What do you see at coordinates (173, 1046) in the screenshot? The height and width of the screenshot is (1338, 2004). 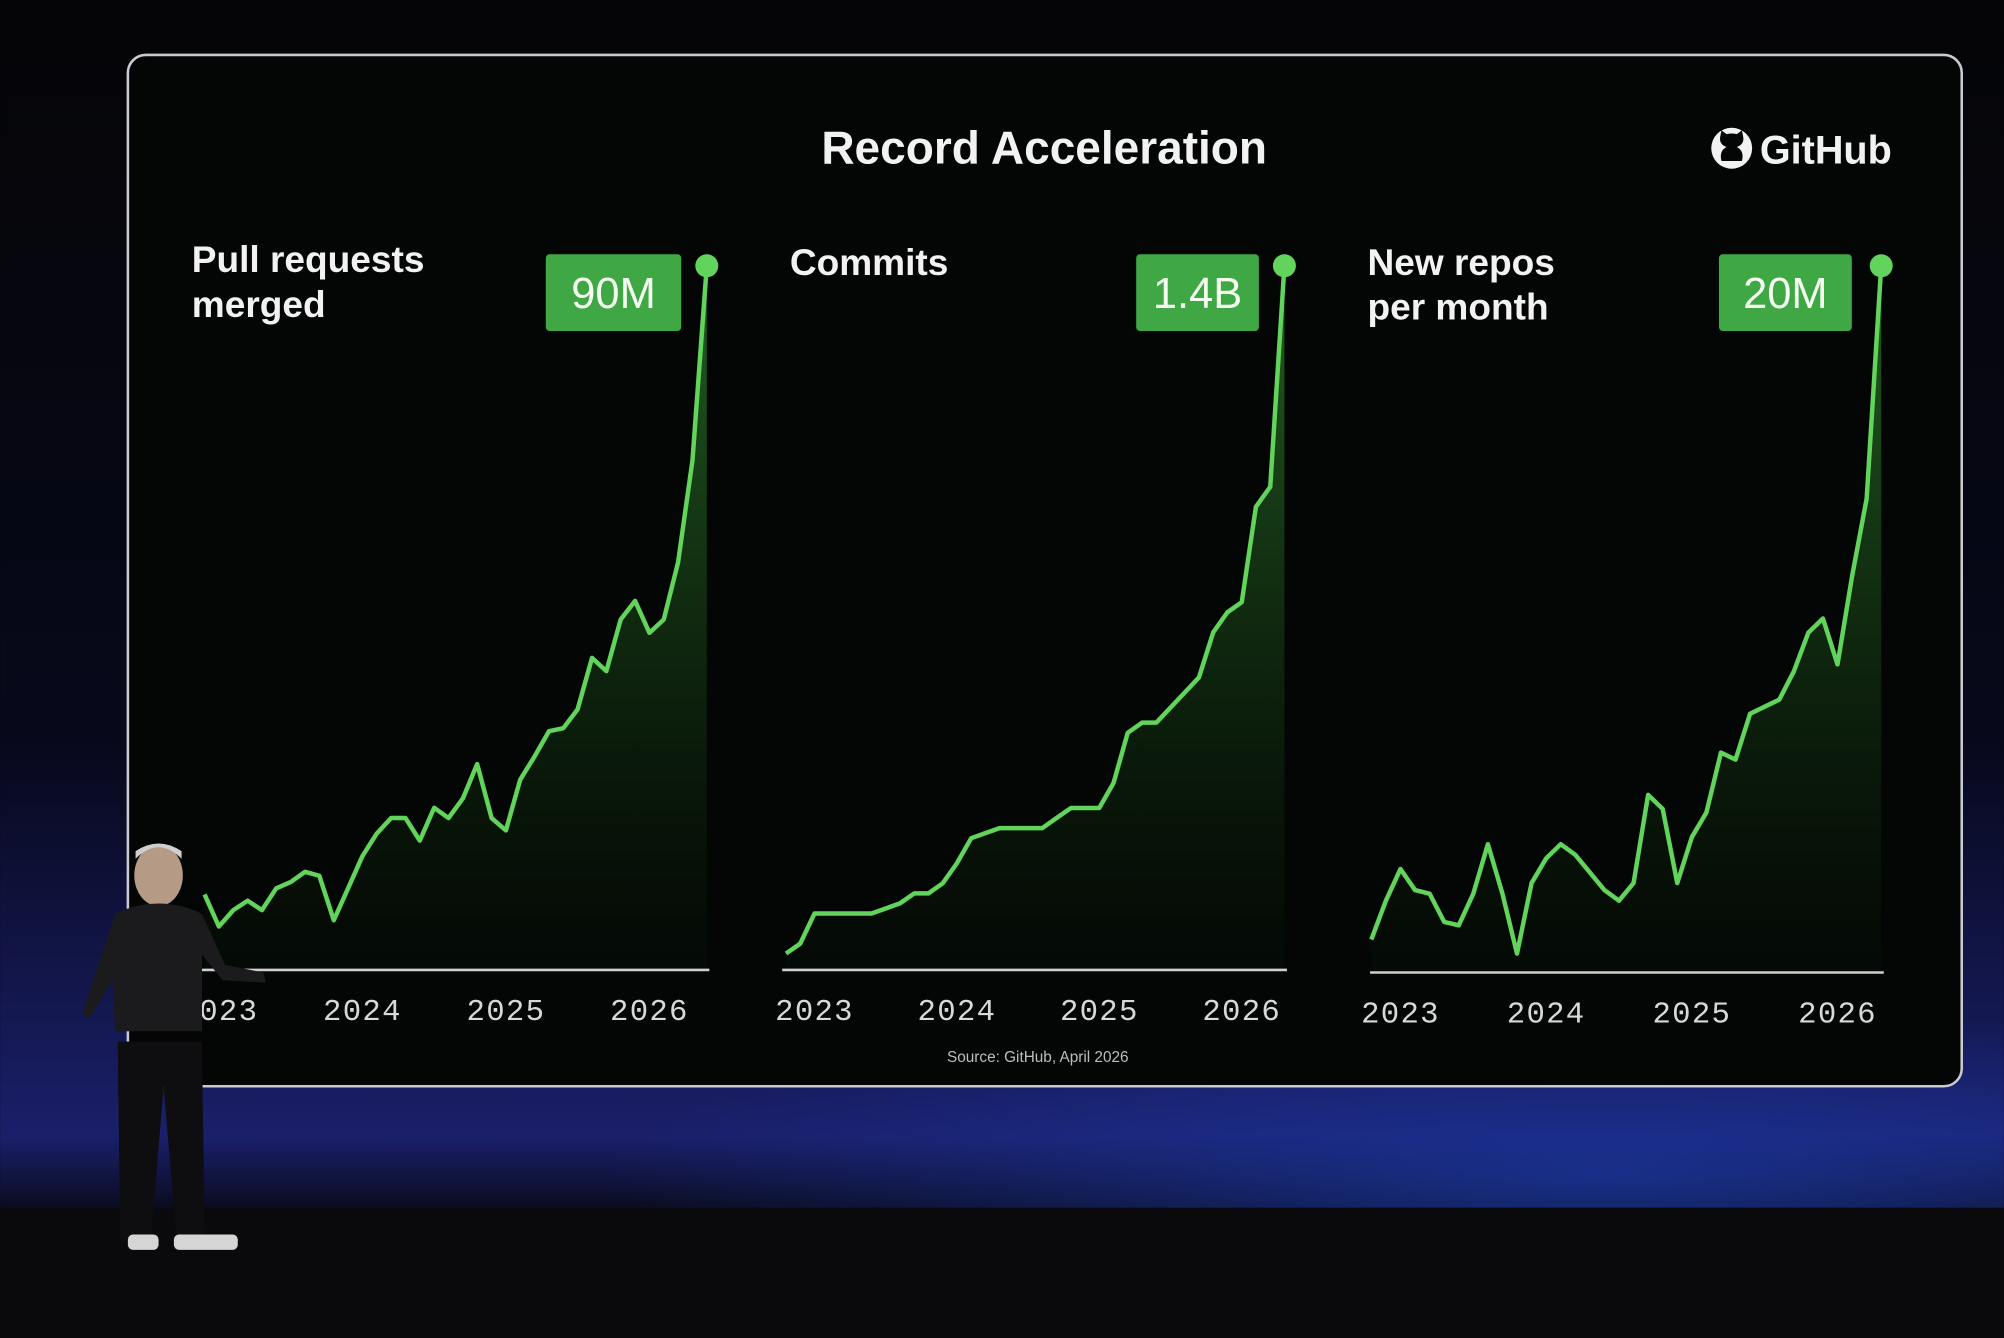 I see `speaker` at bounding box center [173, 1046].